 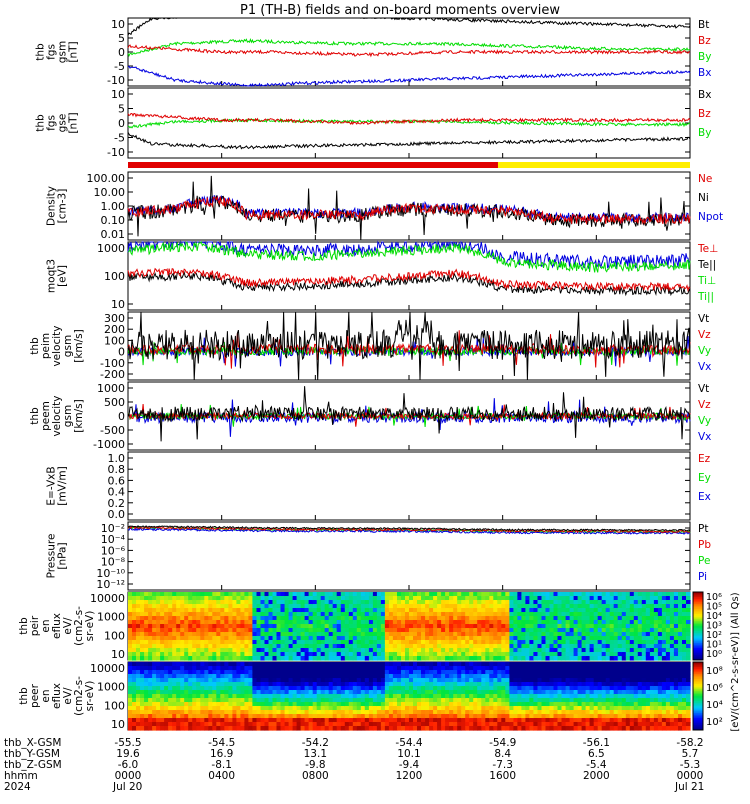 What do you see at coordinates (116, 152) in the screenshot?
I see `ytick-label: -10` at bounding box center [116, 152].